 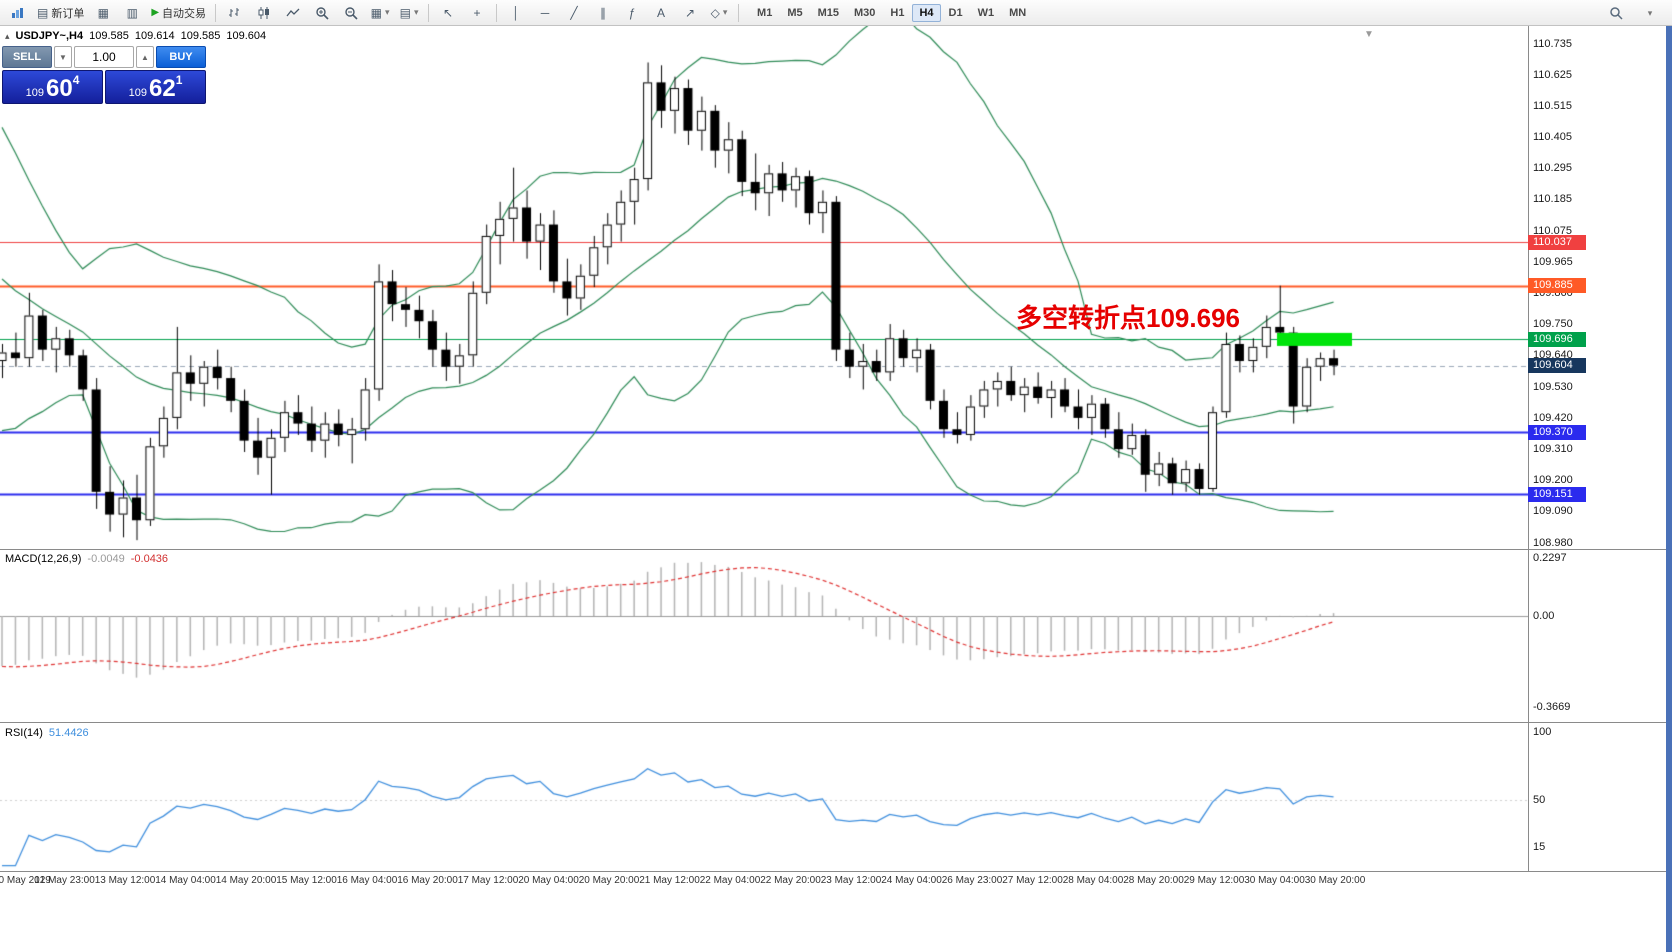 I want to click on current-price-badge: 109.604, so click(x=1557, y=366).